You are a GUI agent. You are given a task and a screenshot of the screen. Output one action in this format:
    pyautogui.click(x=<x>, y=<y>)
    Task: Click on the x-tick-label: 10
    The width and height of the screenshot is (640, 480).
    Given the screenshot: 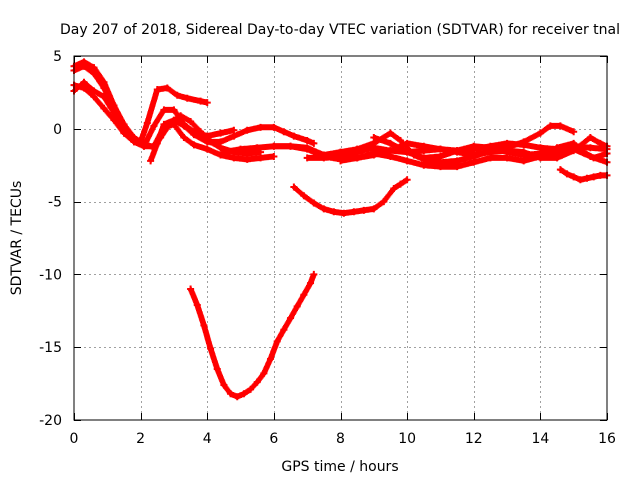 What is the action you would take?
    pyautogui.click(x=407, y=439)
    